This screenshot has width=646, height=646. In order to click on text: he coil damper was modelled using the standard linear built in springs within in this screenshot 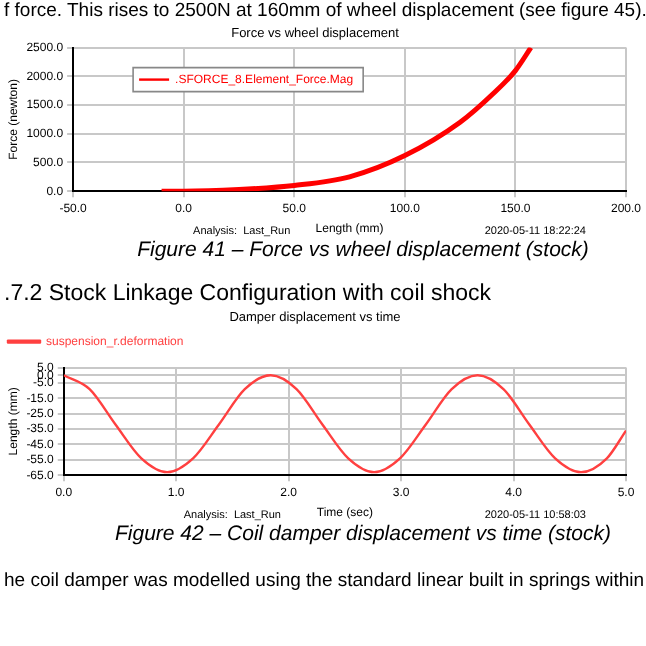, I will do `click(324, 581)`.